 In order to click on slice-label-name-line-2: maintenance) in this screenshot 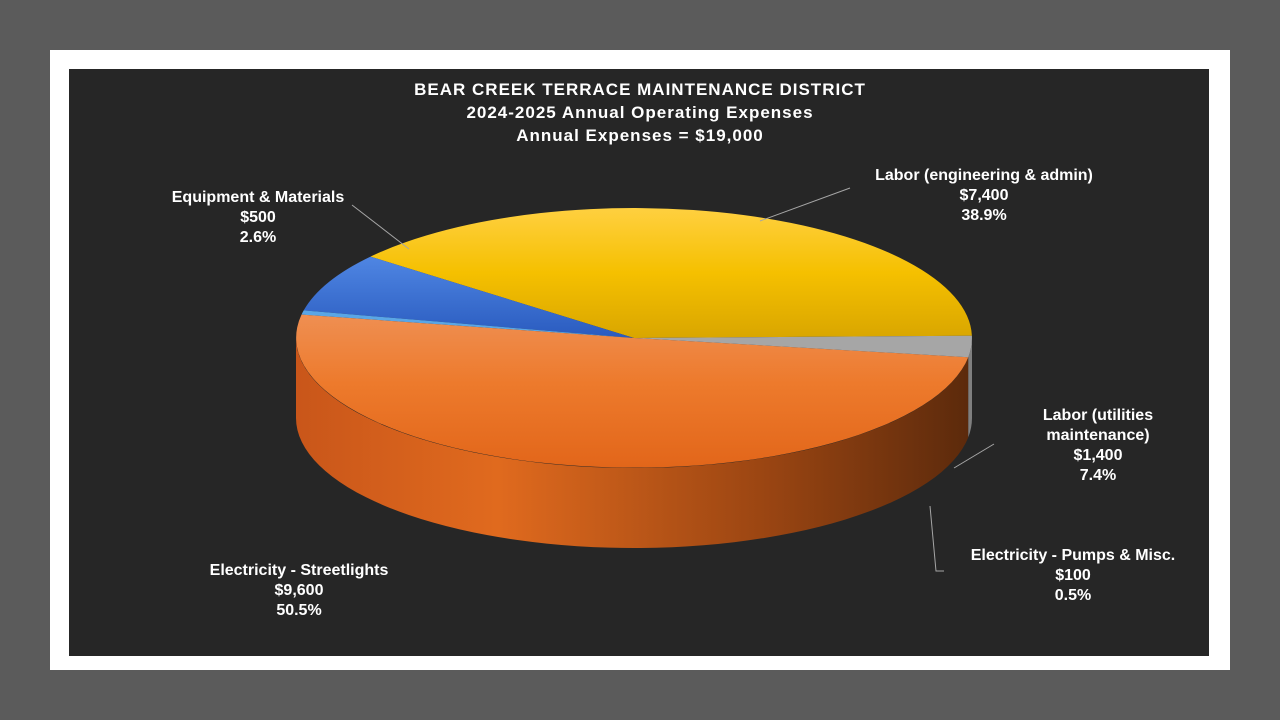, I will do `click(1098, 435)`.